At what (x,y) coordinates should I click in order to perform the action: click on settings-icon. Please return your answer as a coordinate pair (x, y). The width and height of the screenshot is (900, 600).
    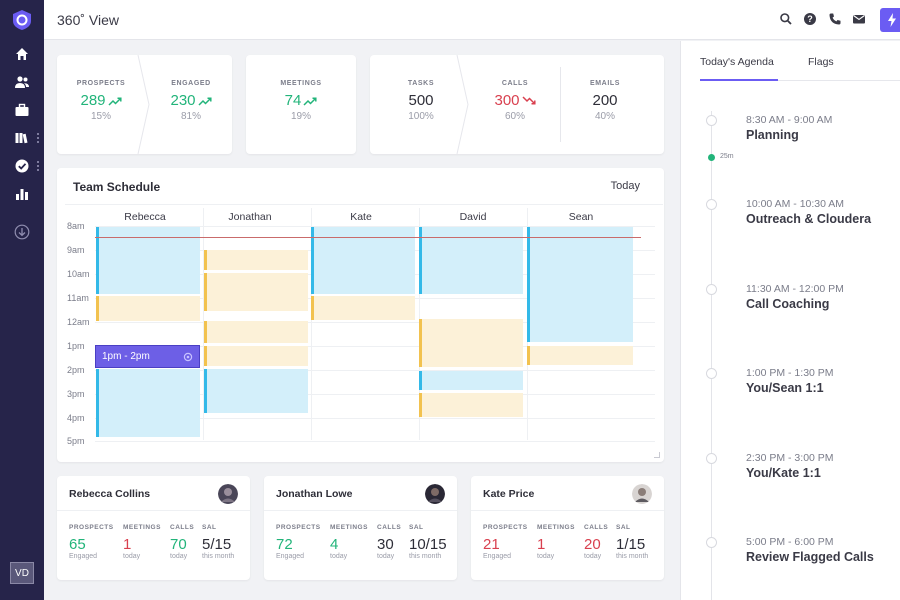
    Looking at the image, I should click on (188, 357).